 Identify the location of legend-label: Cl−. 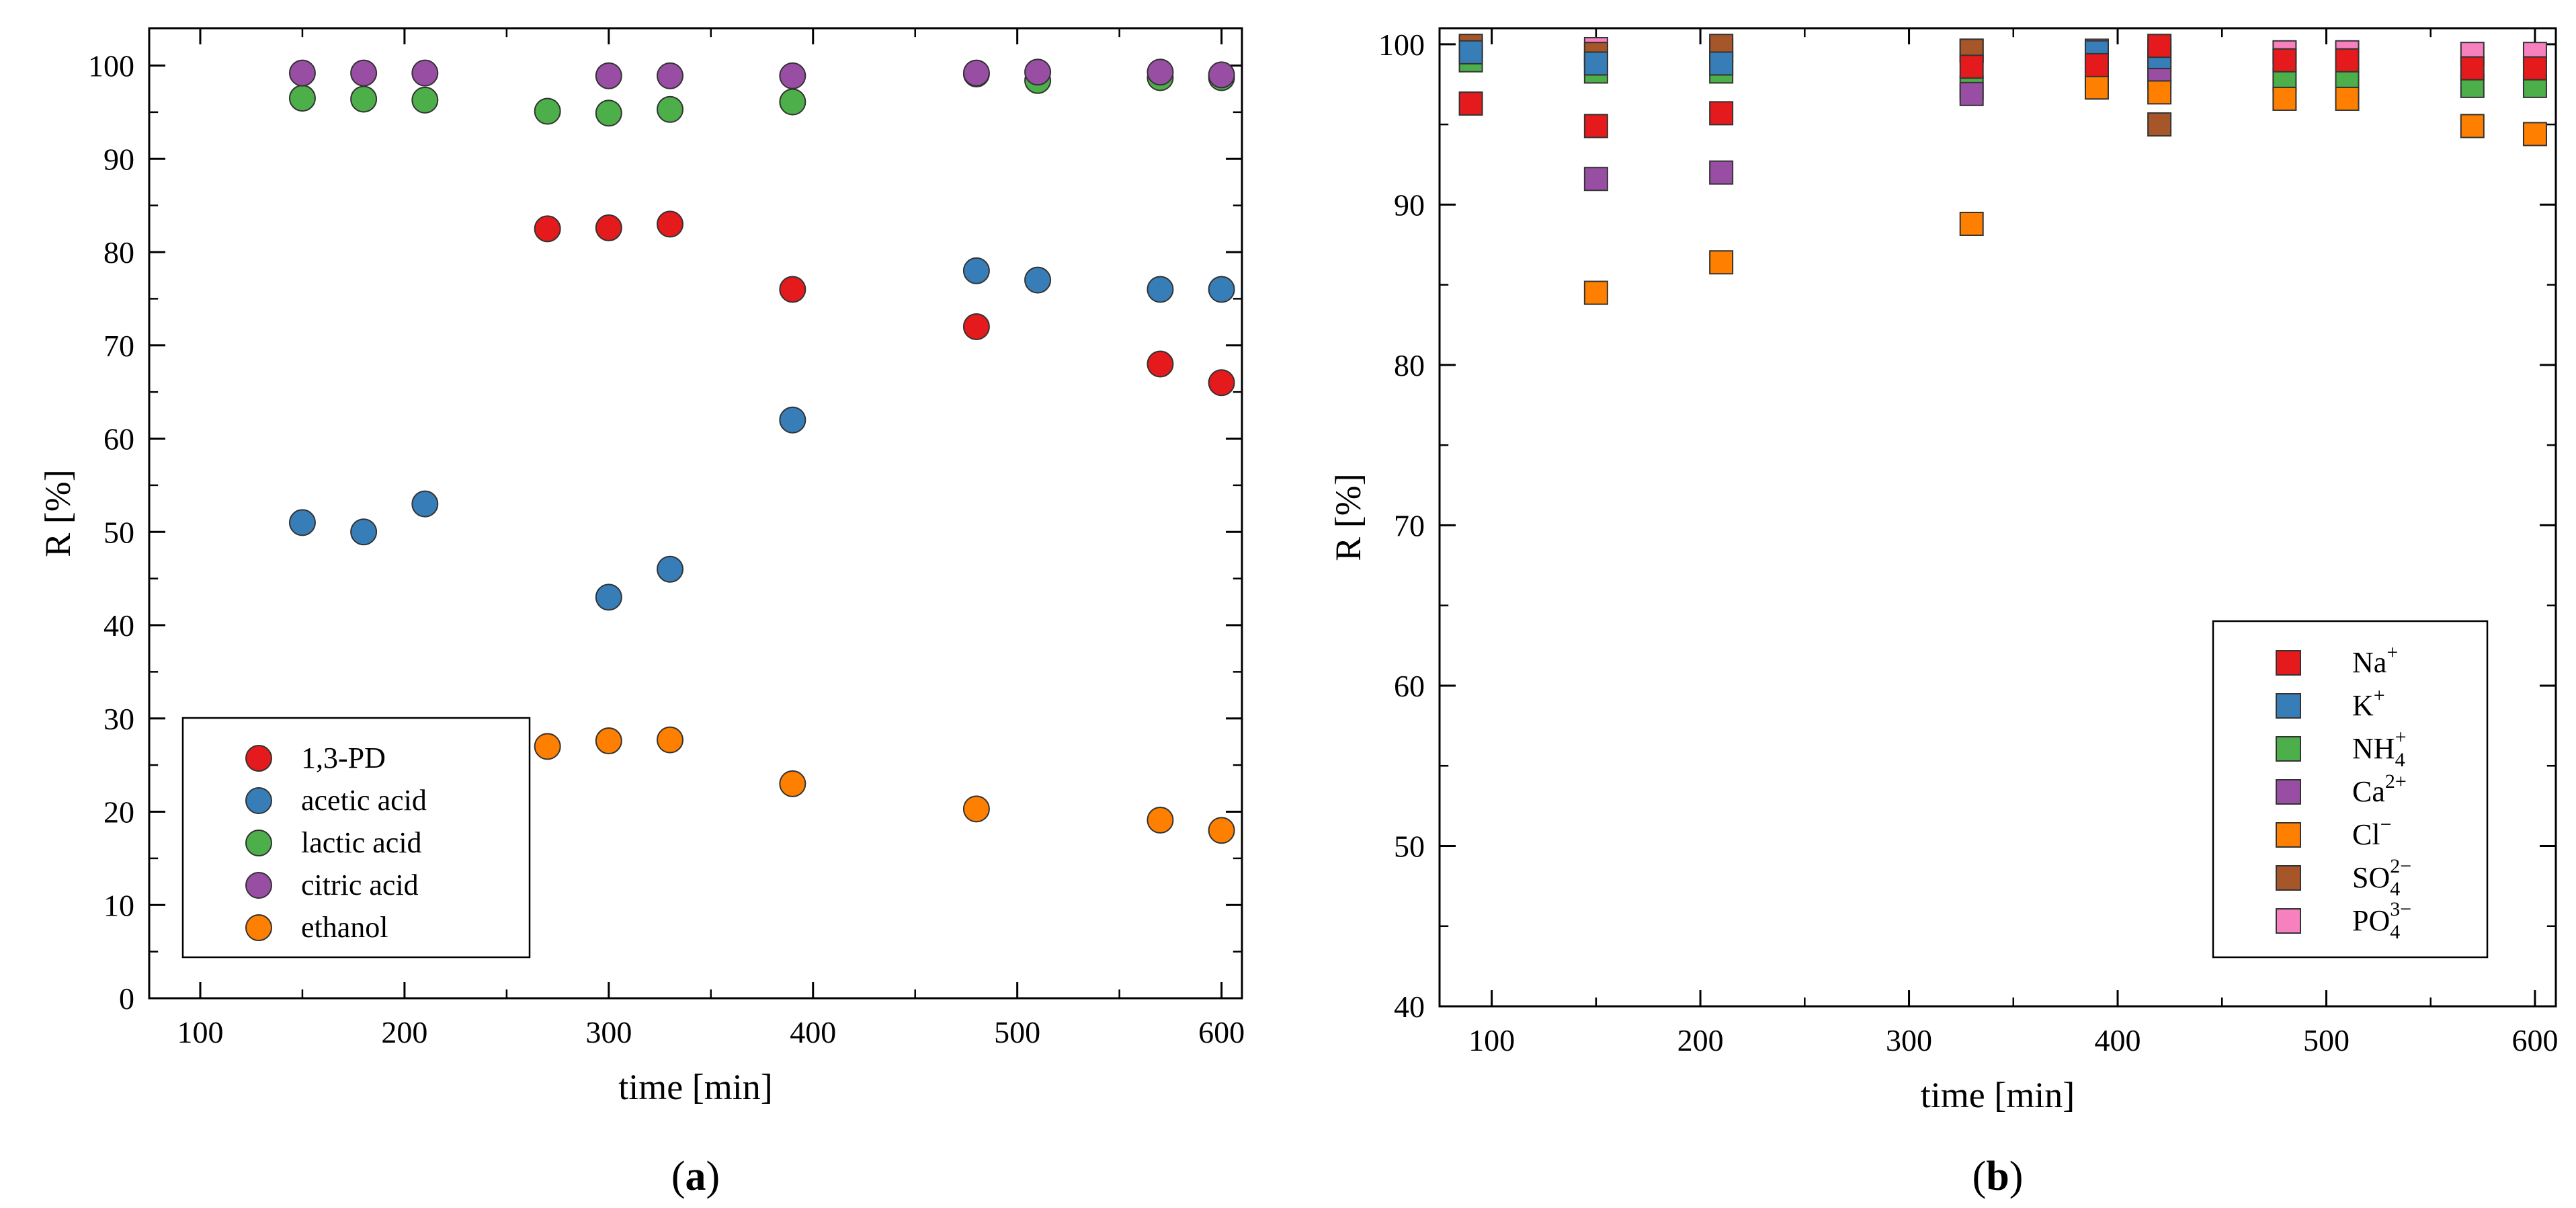
(2372, 832).